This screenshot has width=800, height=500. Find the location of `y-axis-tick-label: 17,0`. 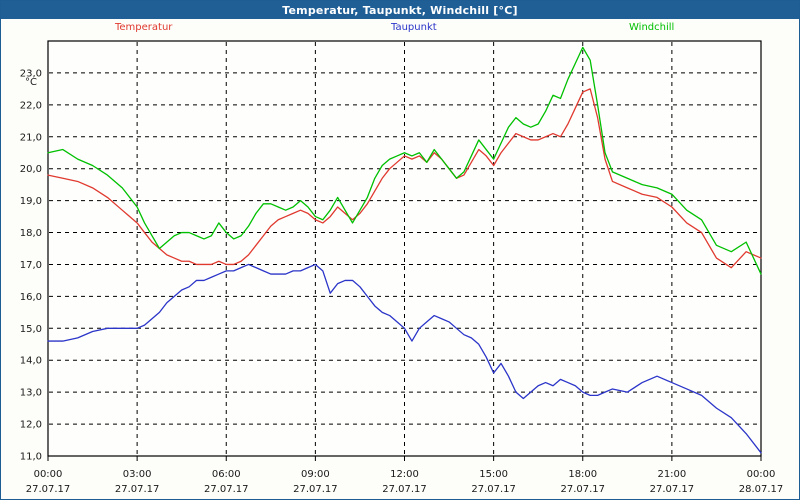

y-axis-tick-label: 17,0 is located at coordinates (31, 265).